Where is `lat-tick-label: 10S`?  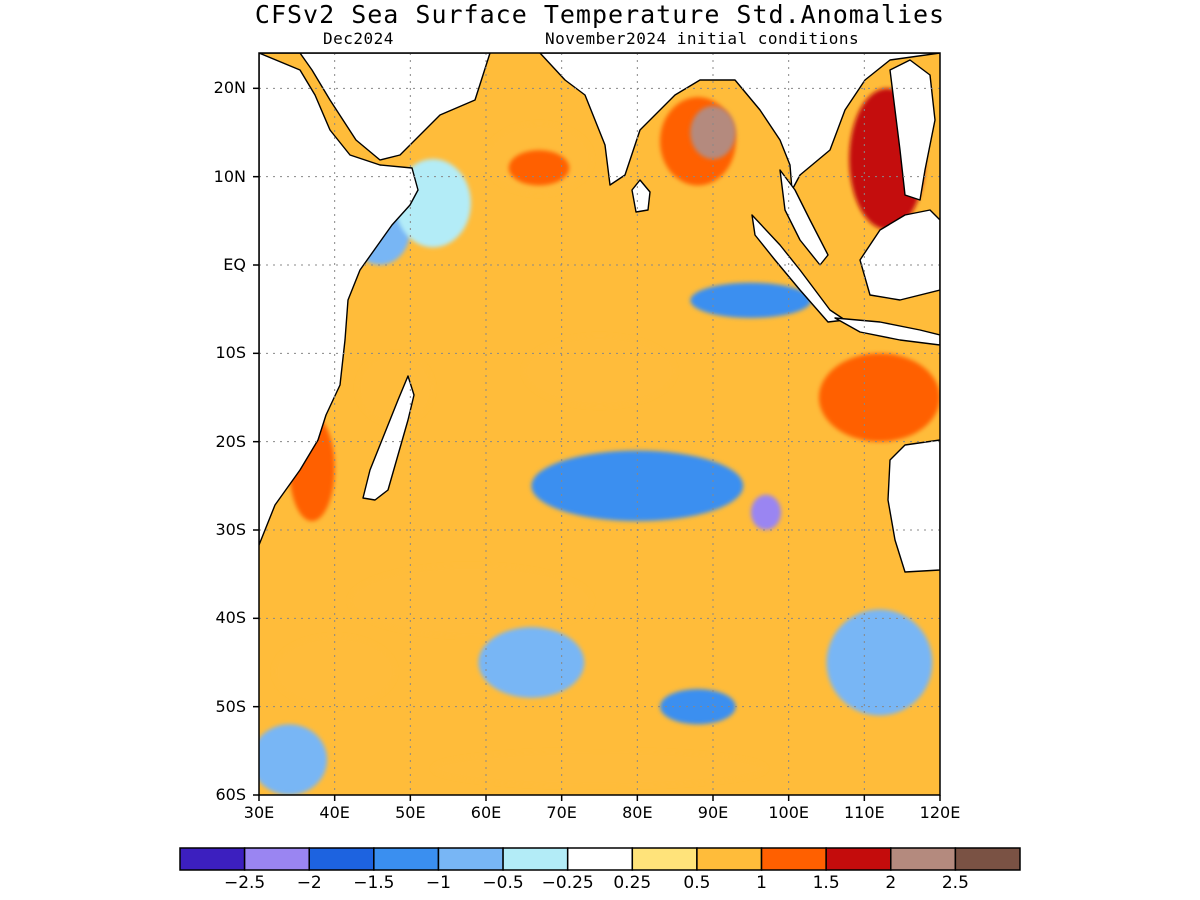
lat-tick-label: 10S is located at coordinates (230, 353).